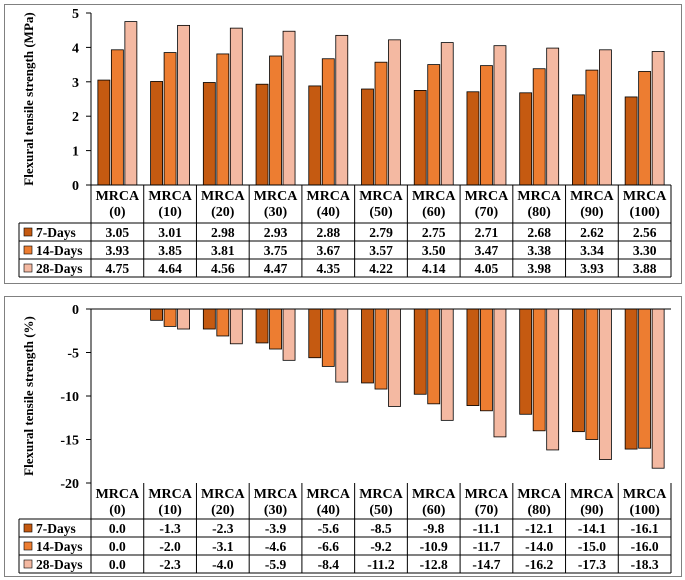 Image resolution: width=685 pixels, height=580 pixels. What do you see at coordinates (645, 546) in the screenshot?
I see `data-label-14-days-10: -16.0` at bounding box center [645, 546].